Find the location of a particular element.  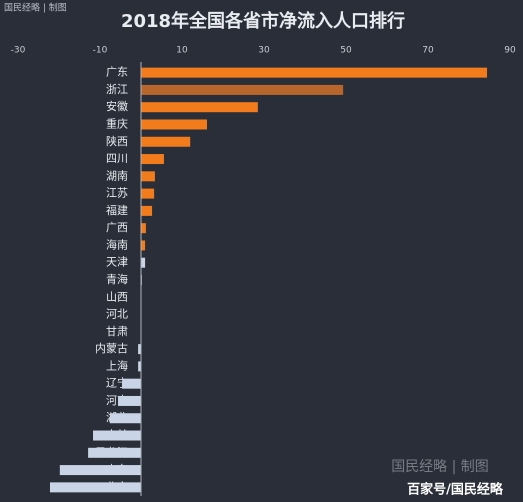

x-tick-label: -10 is located at coordinates (100, 51).